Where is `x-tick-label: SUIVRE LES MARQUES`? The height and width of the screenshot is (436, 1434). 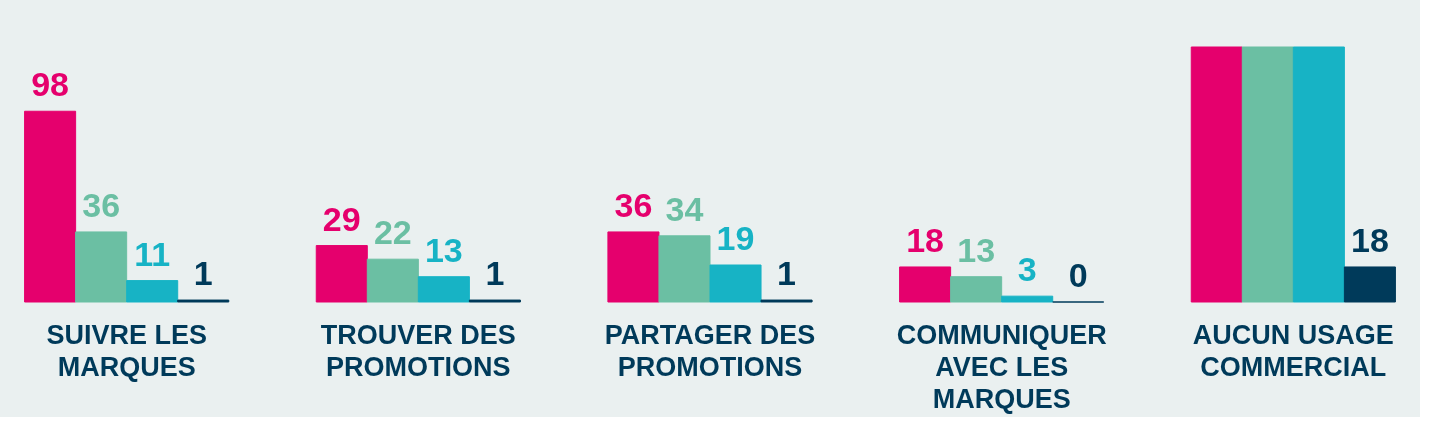 x-tick-label: SUIVRE LES MARQUES is located at coordinates (126, 350).